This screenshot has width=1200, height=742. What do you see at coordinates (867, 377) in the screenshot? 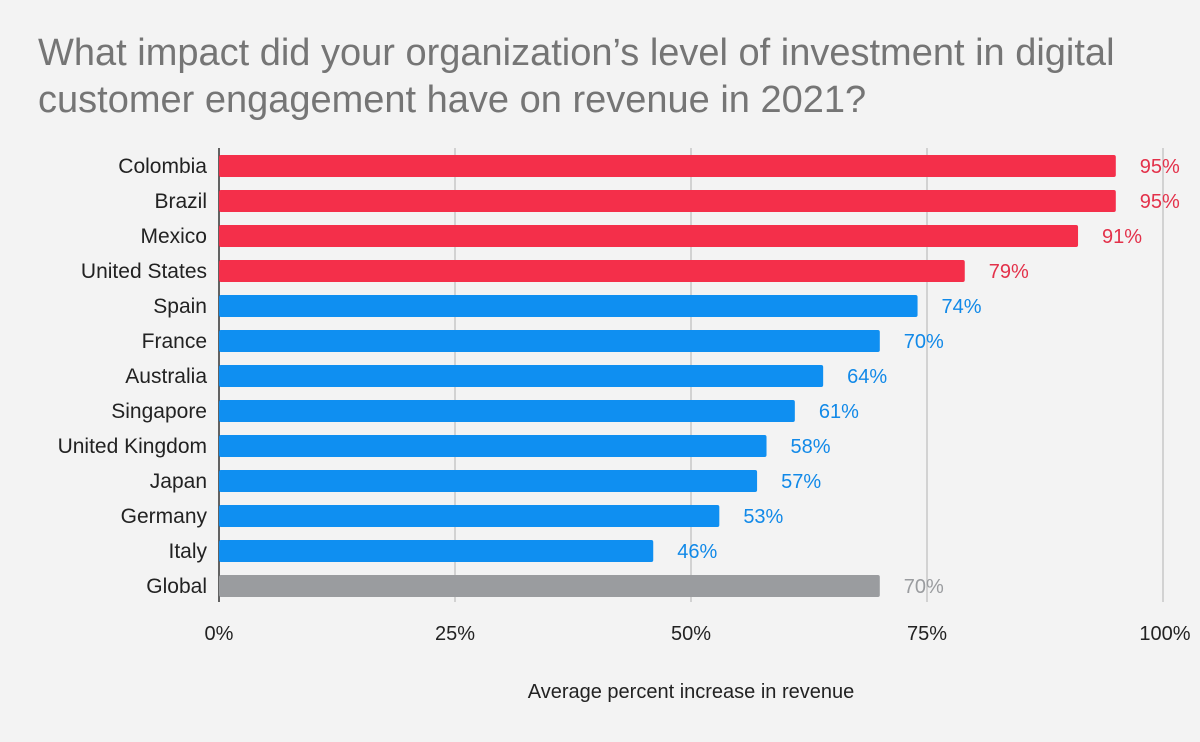
I see `value-label: 64%` at bounding box center [867, 377].